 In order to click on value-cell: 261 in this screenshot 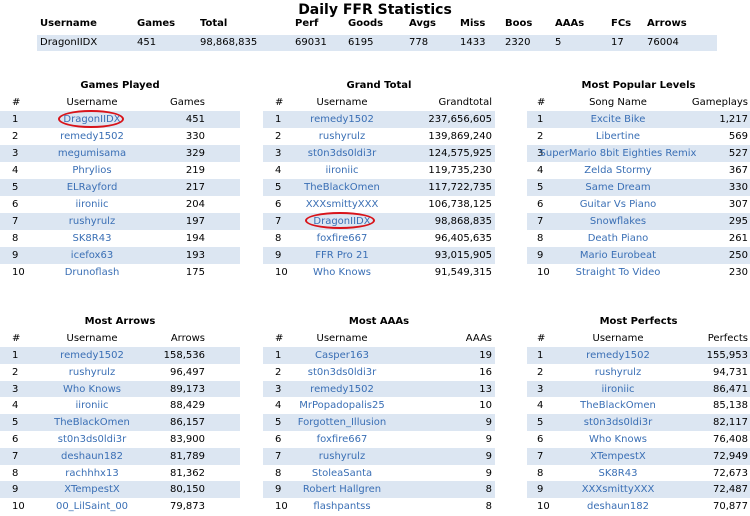, I will do `click(738, 238)`.